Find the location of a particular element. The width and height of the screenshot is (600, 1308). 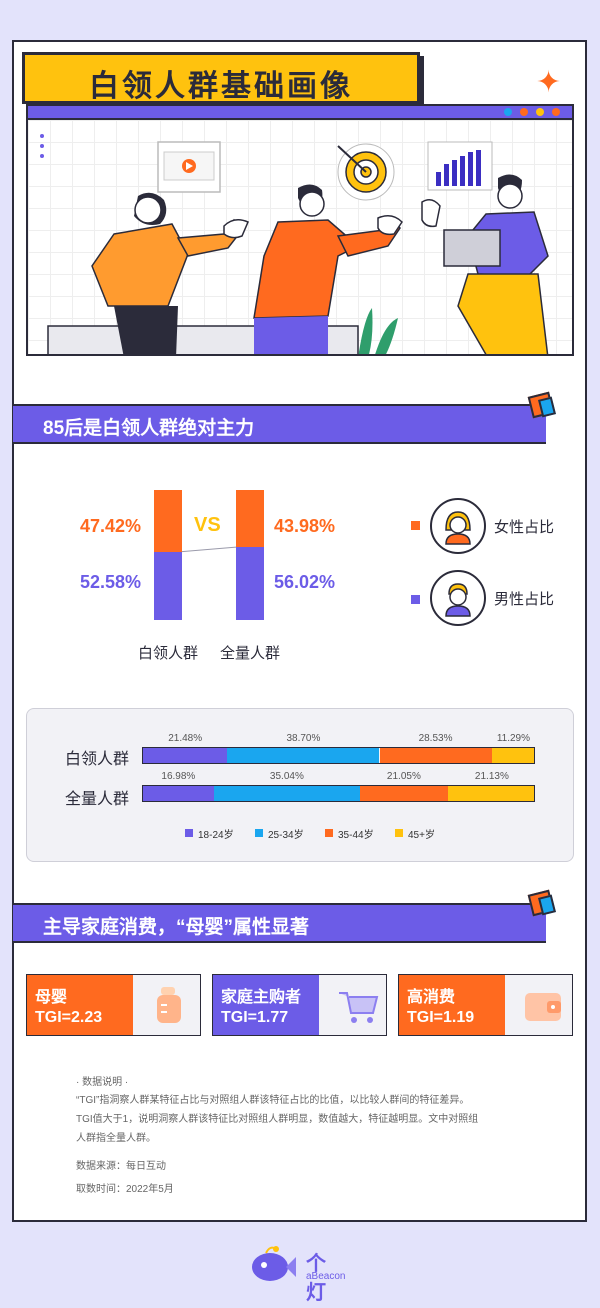

tgi-box: 母婴 TGI=2.23 is located at coordinates (80, 1005).